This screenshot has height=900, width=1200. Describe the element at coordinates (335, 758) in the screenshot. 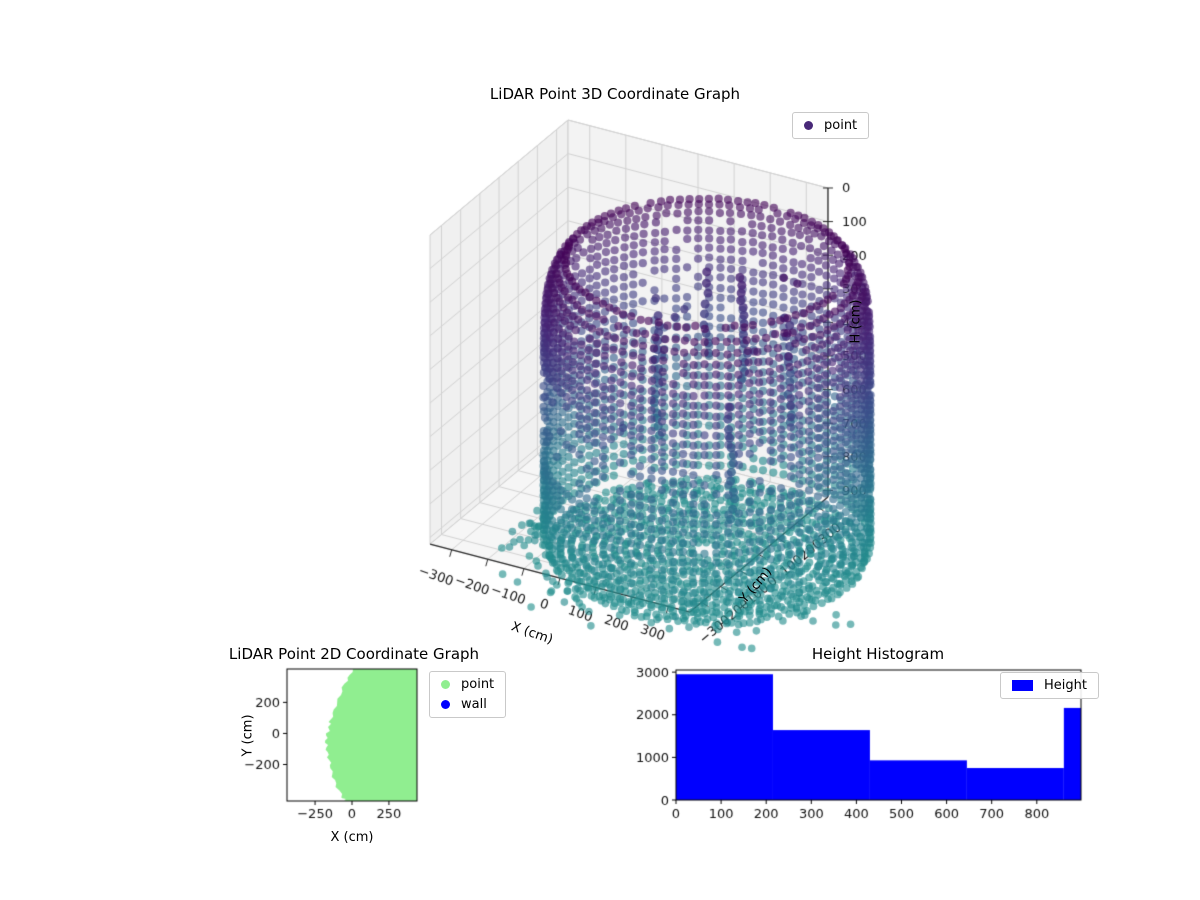

I see `plot2d-canvas` at that location.